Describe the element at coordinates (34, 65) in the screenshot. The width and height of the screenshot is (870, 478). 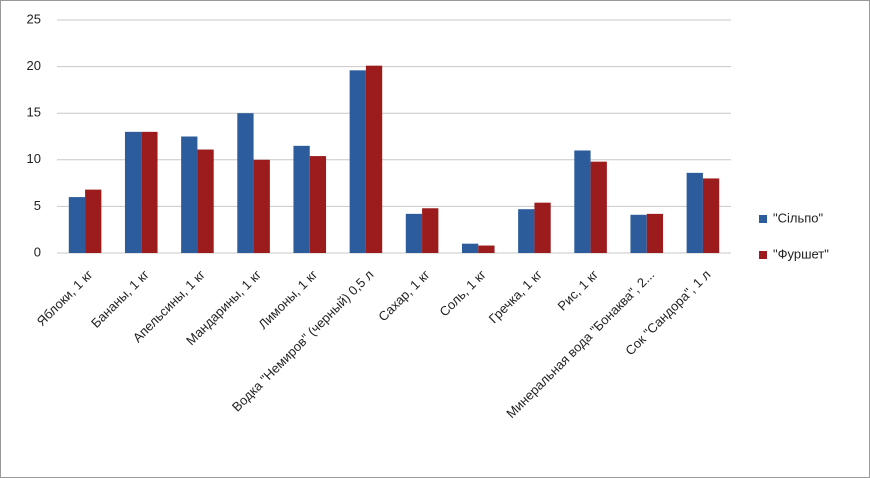
I see `y-tick-label: 20` at that location.